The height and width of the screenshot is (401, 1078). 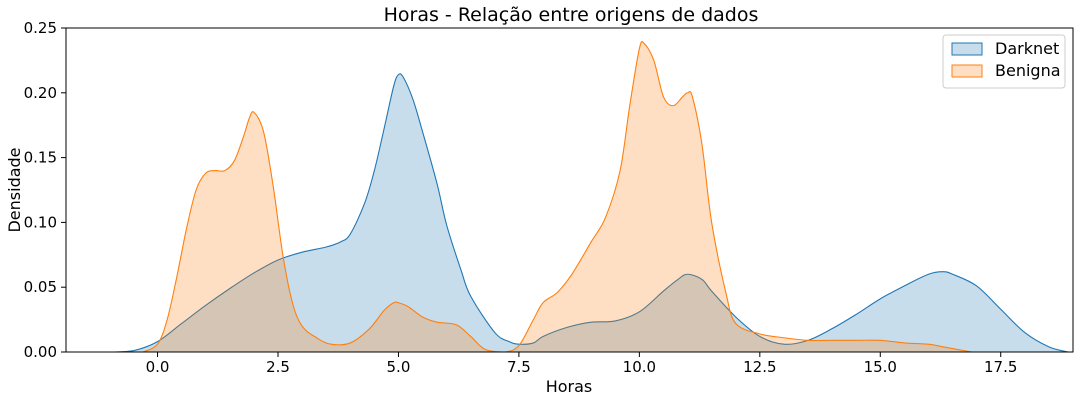 What do you see at coordinates (639, 367) in the screenshot?
I see `x-tick-label: 10.0` at bounding box center [639, 367].